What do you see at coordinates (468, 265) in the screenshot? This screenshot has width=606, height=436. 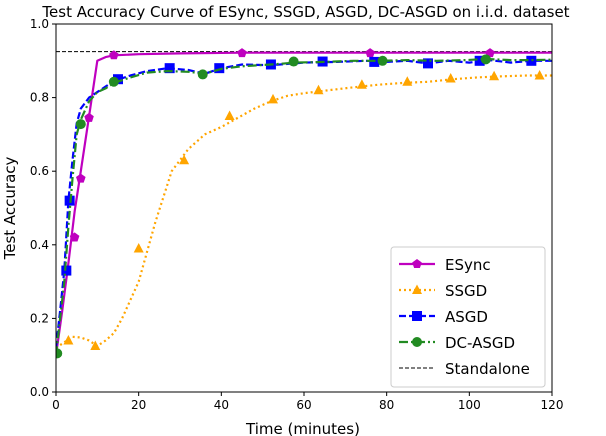 I see `legend-label: ESync` at bounding box center [468, 265].